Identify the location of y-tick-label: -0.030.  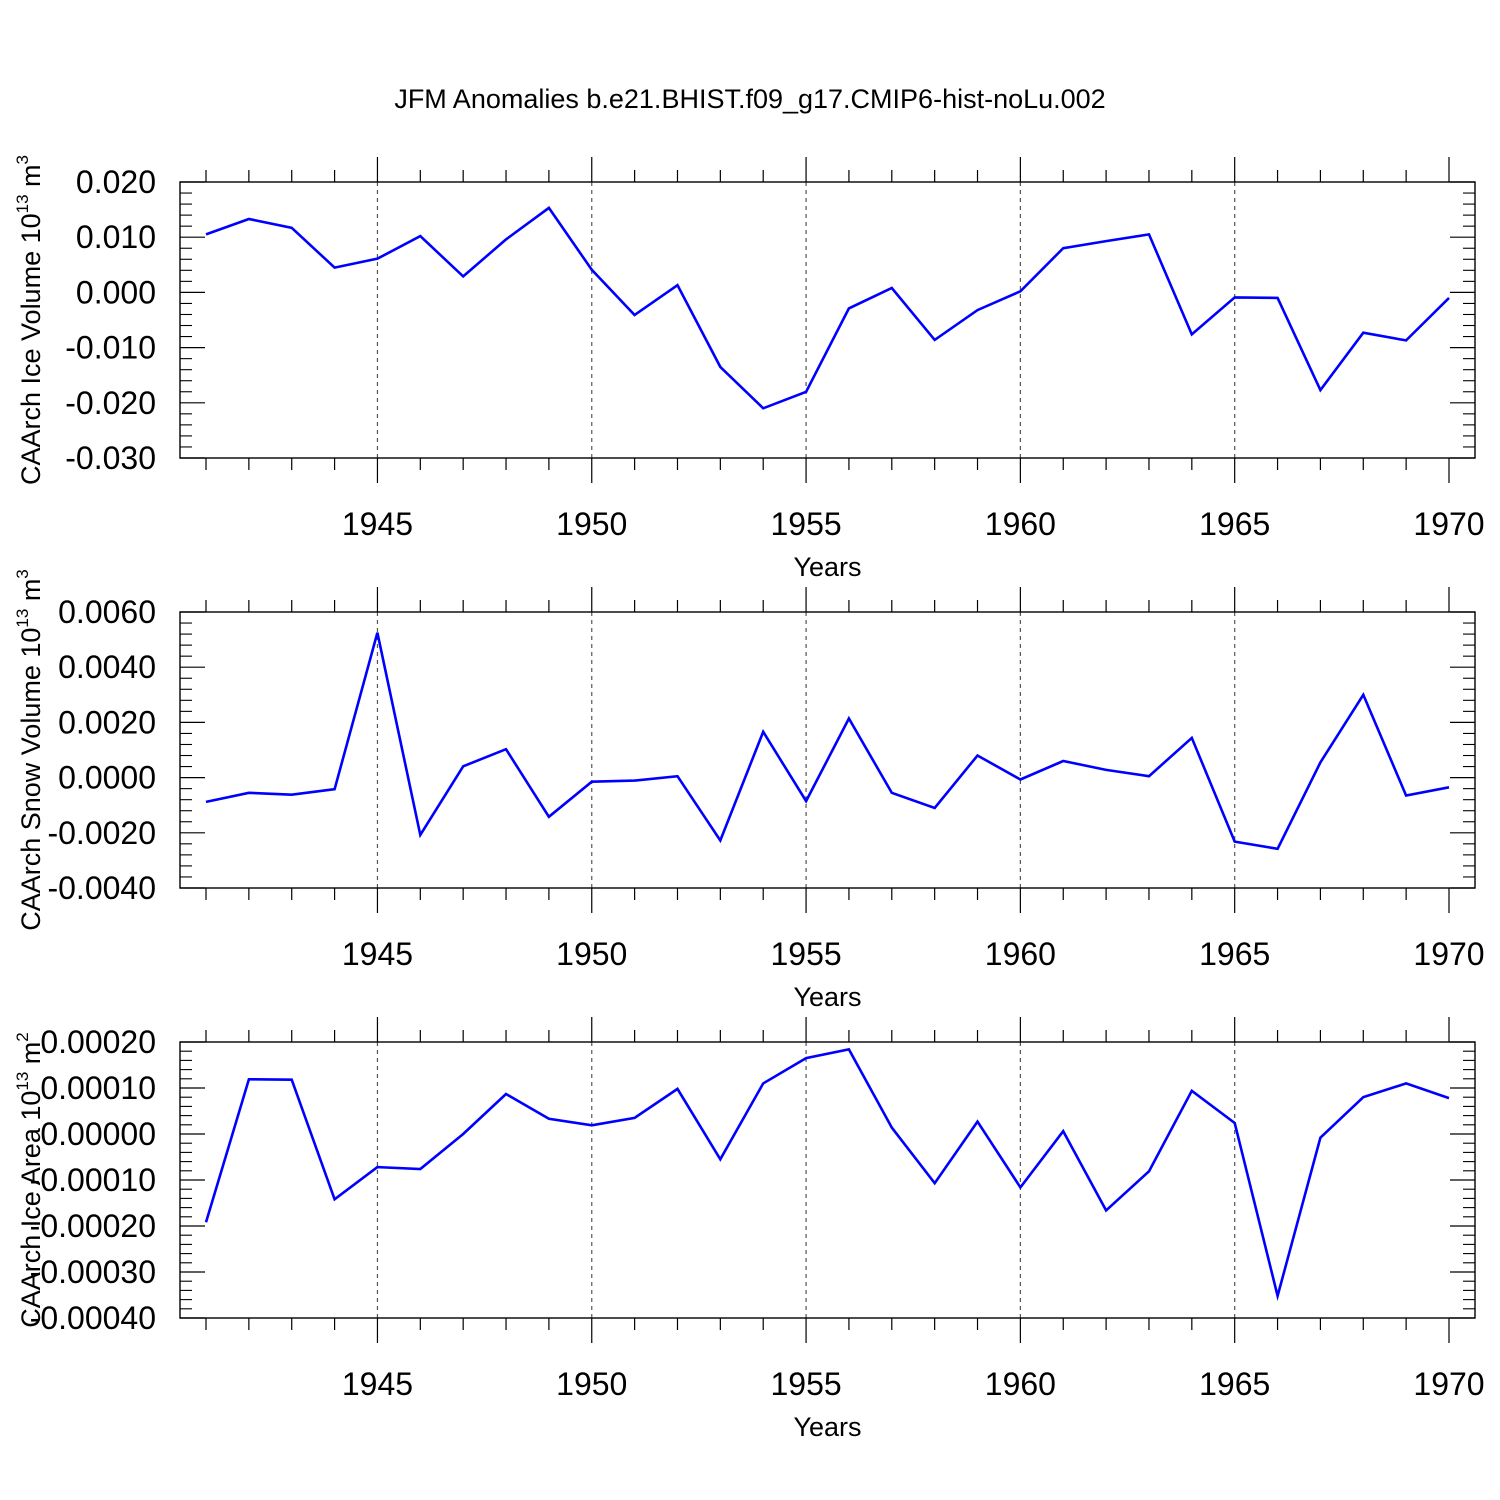
(110, 458).